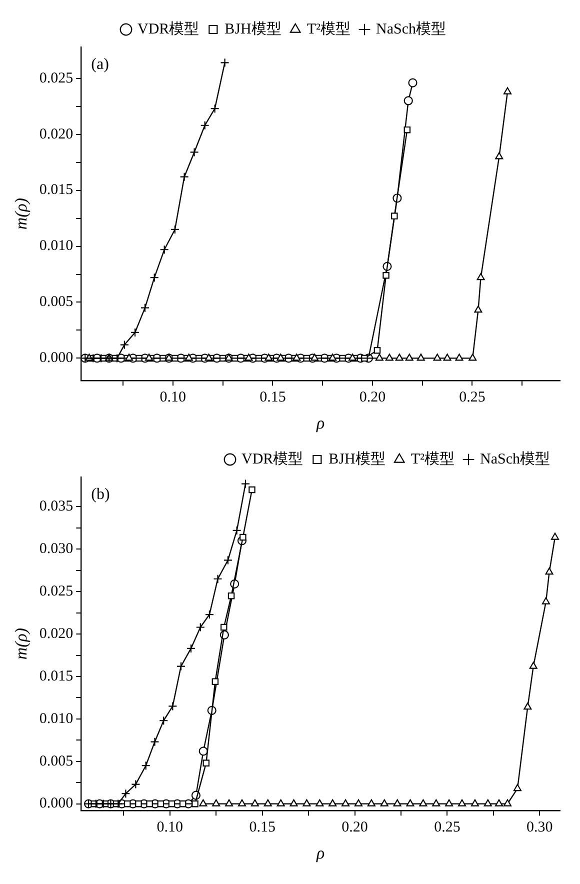  What do you see at coordinates (56, 549) in the screenshot?
I see `y-tick-label: 0.030` at bounding box center [56, 549].